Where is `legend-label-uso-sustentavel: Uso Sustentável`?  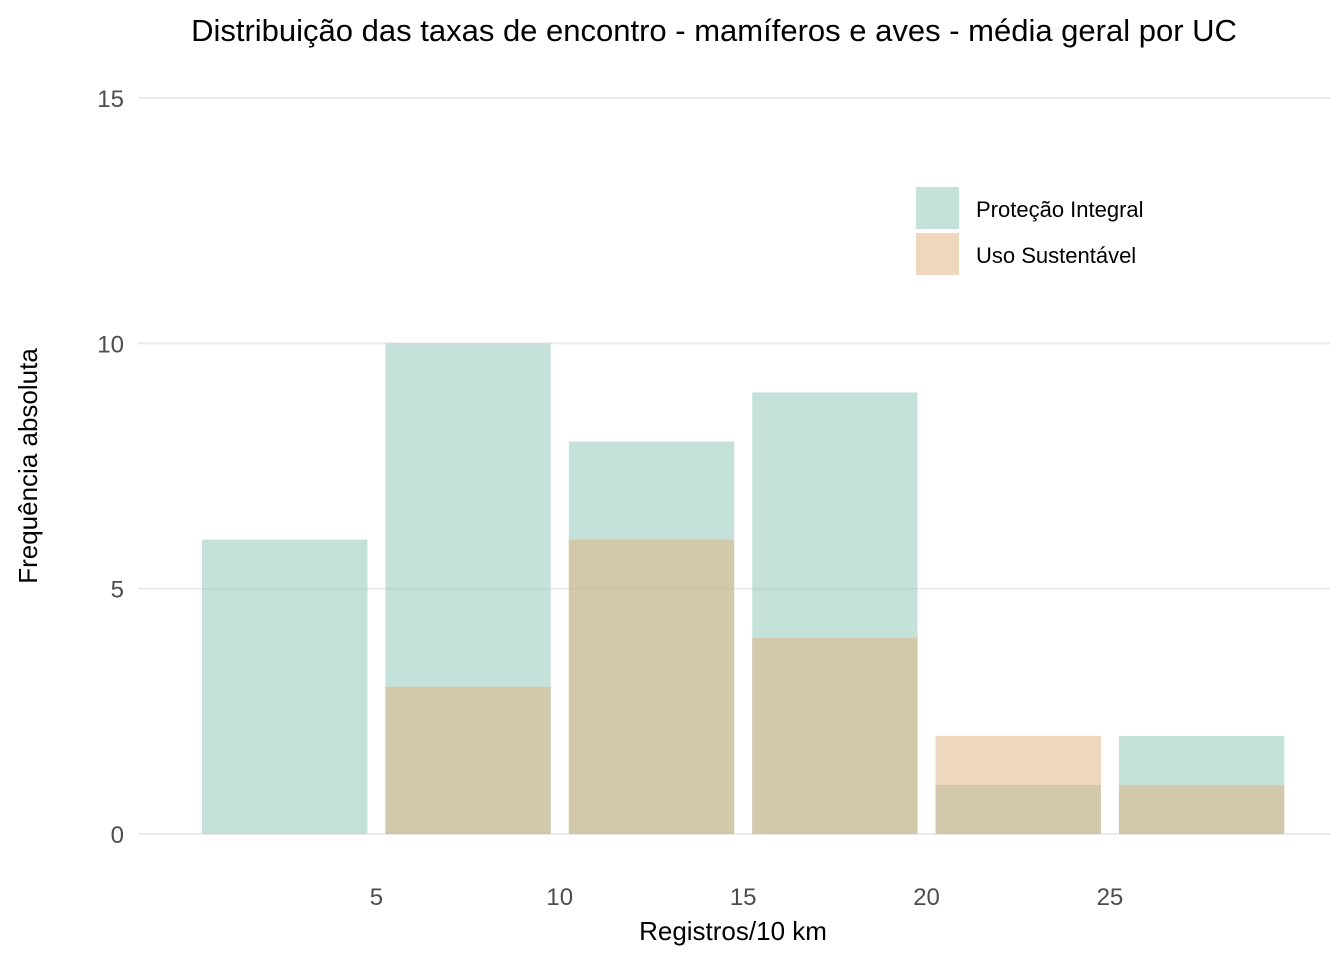
legend-label-uso-sustentavel: Uso Sustentável is located at coordinates (1056, 255).